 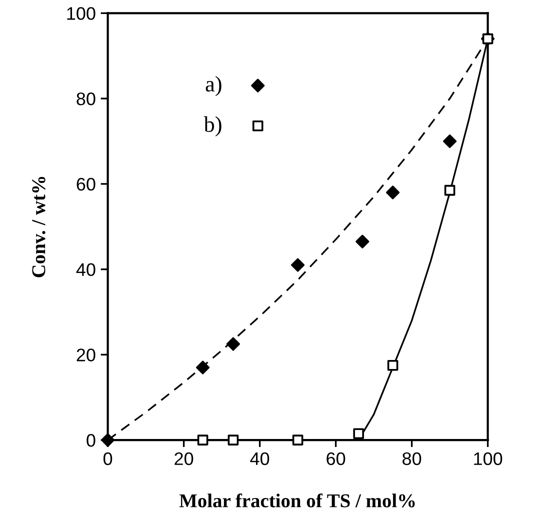 I want to click on y-tick-label: 0, so click(x=91, y=440).